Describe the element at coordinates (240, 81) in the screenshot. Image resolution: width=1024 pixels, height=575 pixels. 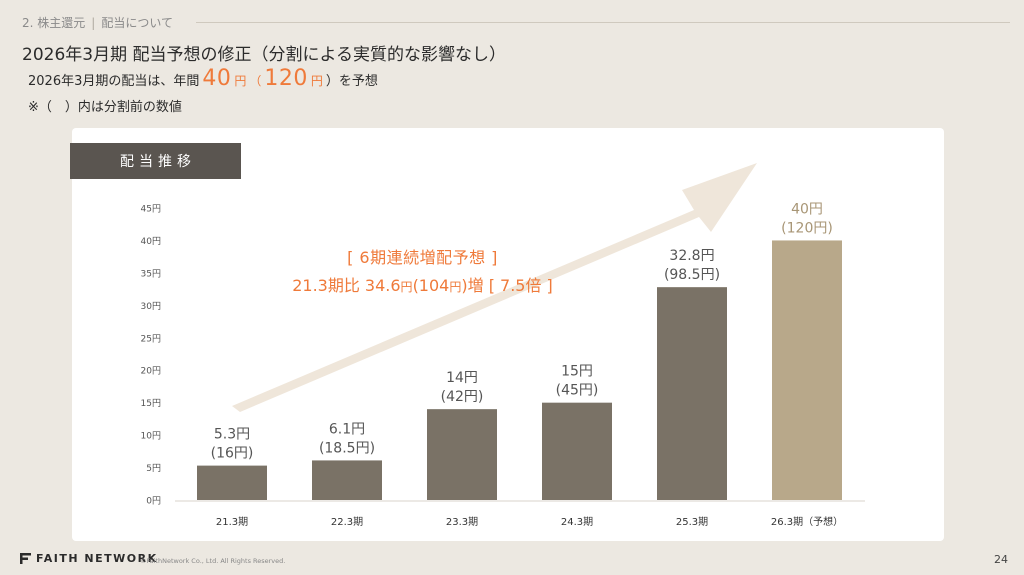
I see `headline-unit-1: 円` at that location.